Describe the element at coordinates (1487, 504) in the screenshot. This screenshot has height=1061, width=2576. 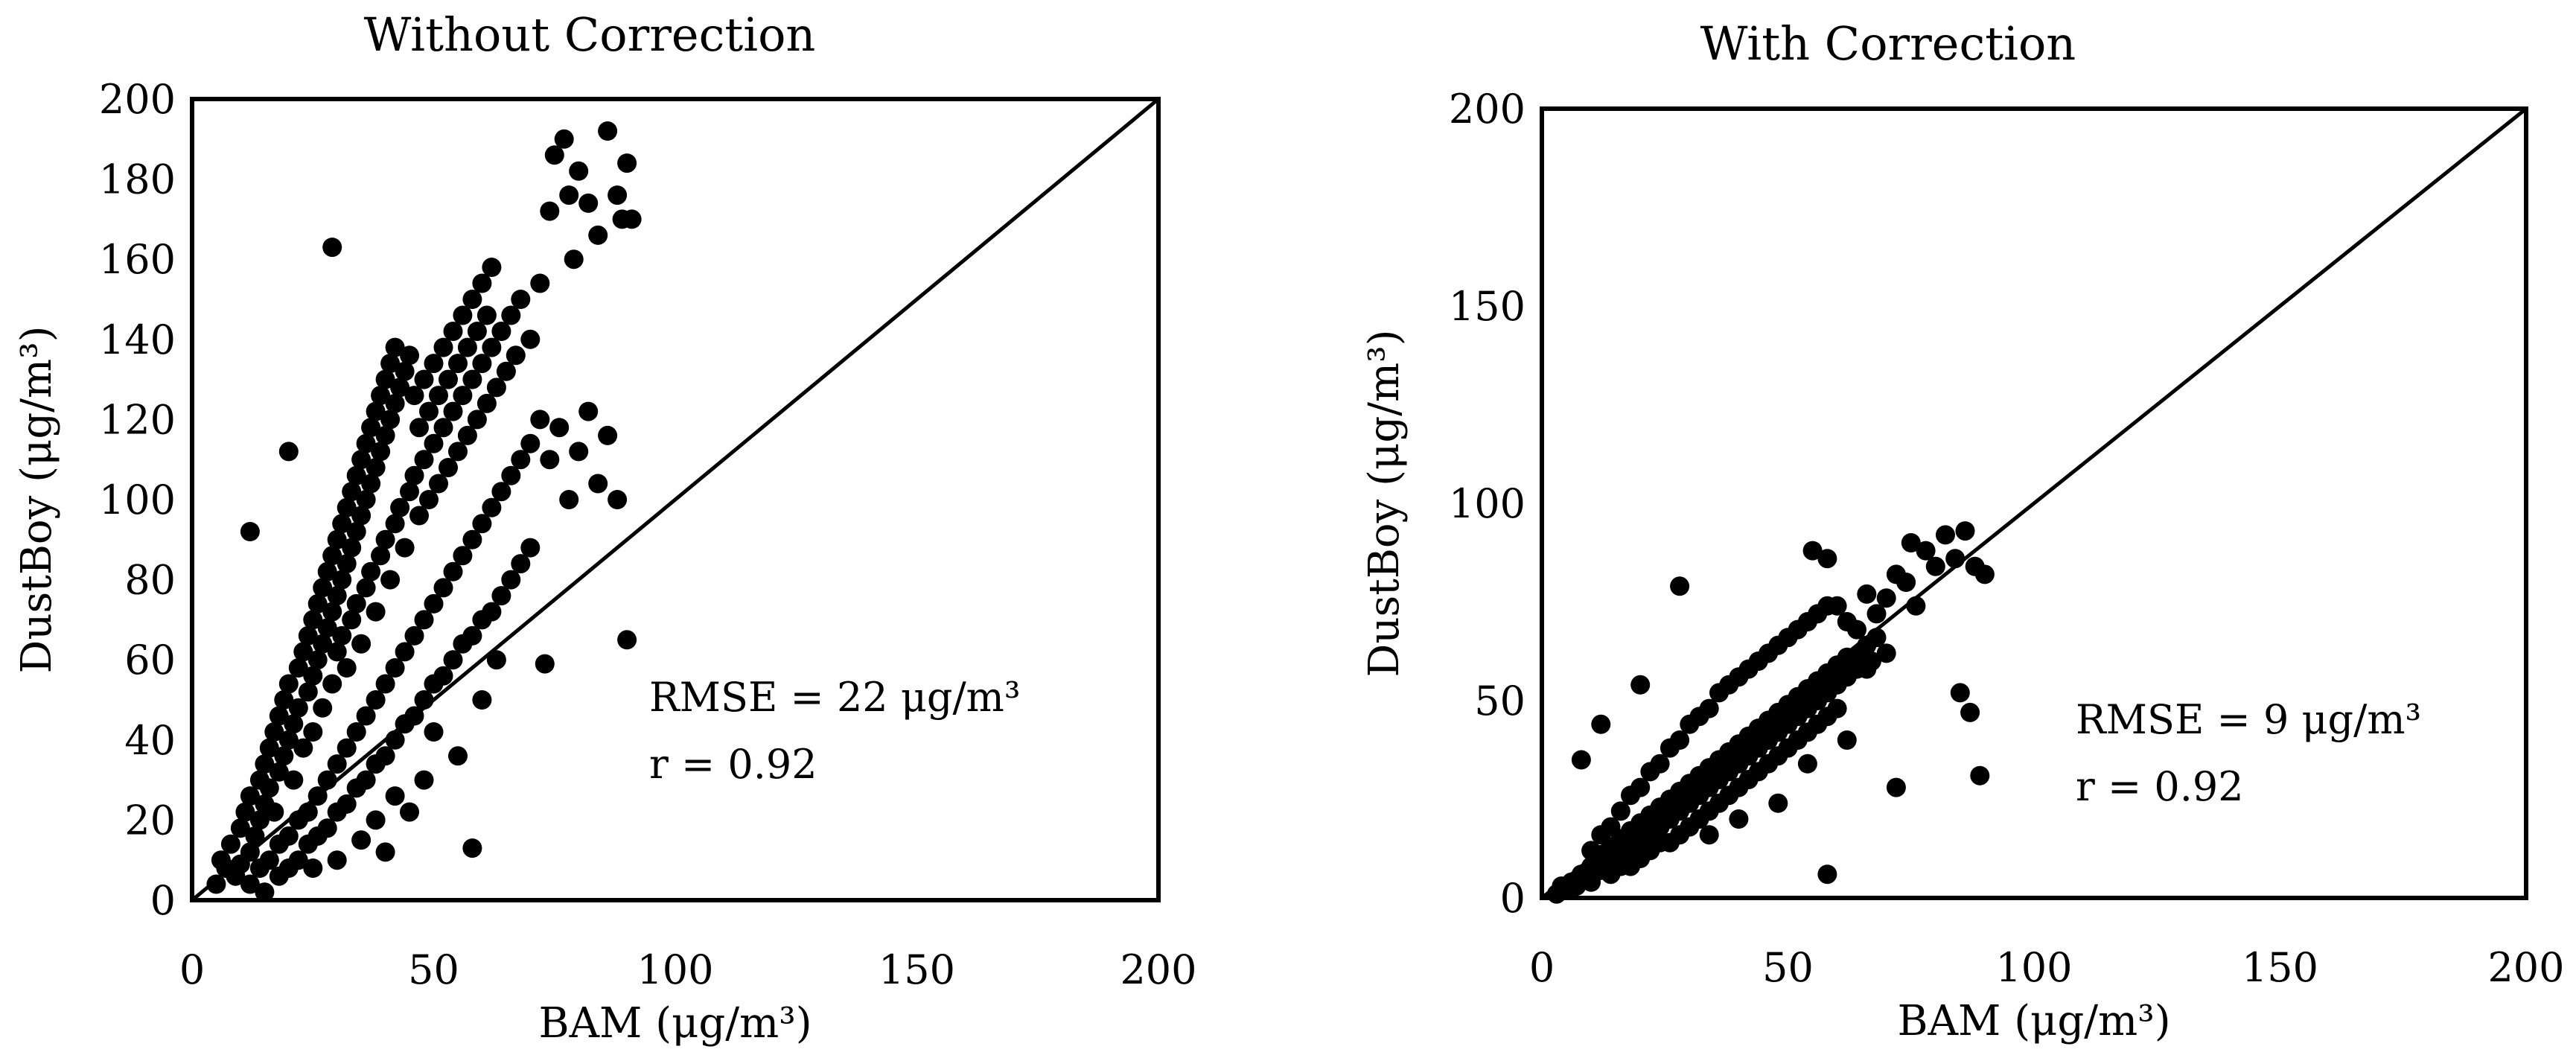
I see `chart-right-y-tick-label: 100` at that location.